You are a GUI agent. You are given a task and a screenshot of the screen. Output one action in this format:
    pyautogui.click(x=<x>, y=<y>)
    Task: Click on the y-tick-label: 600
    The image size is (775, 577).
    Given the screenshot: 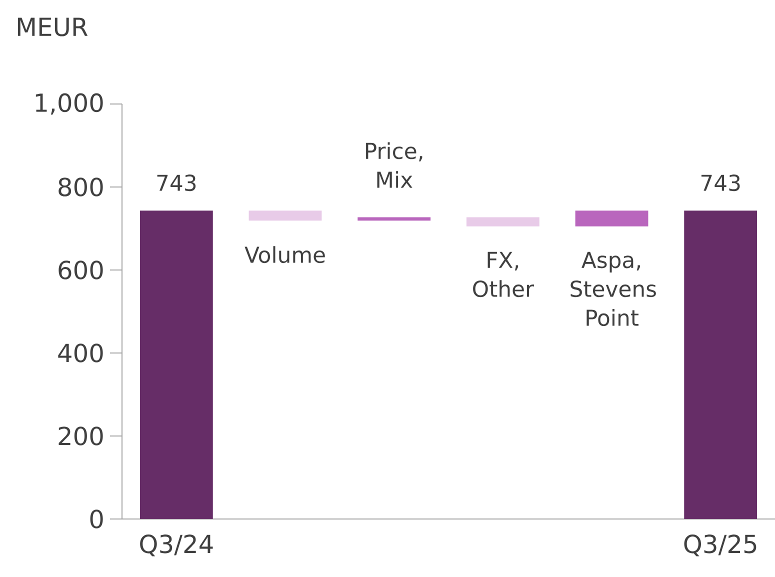 What is the action you would take?
    pyautogui.click(x=80, y=270)
    